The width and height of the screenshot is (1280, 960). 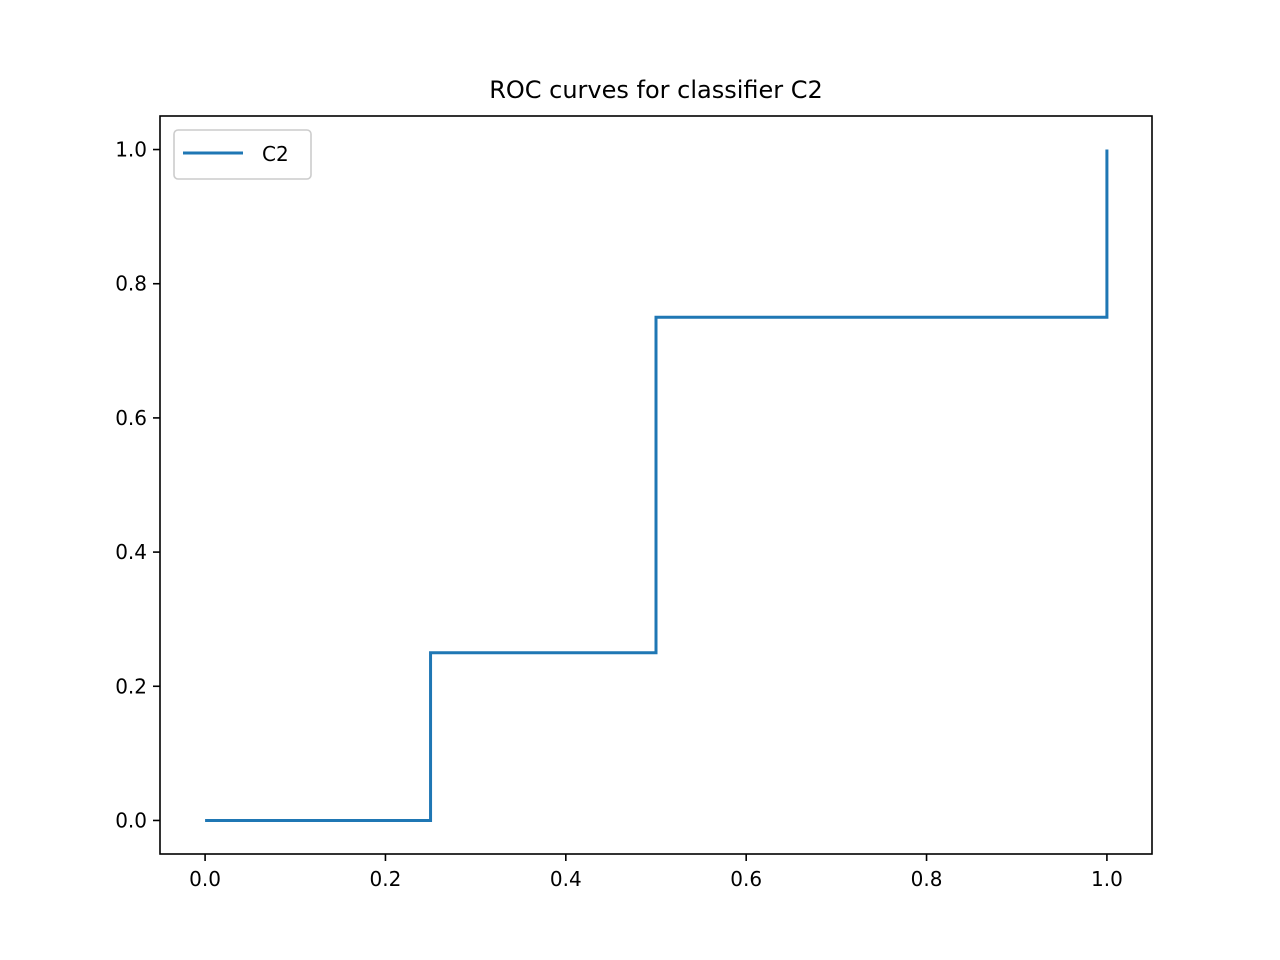 What do you see at coordinates (1107, 879) in the screenshot?
I see `x-tick-label: 1.0` at bounding box center [1107, 879].